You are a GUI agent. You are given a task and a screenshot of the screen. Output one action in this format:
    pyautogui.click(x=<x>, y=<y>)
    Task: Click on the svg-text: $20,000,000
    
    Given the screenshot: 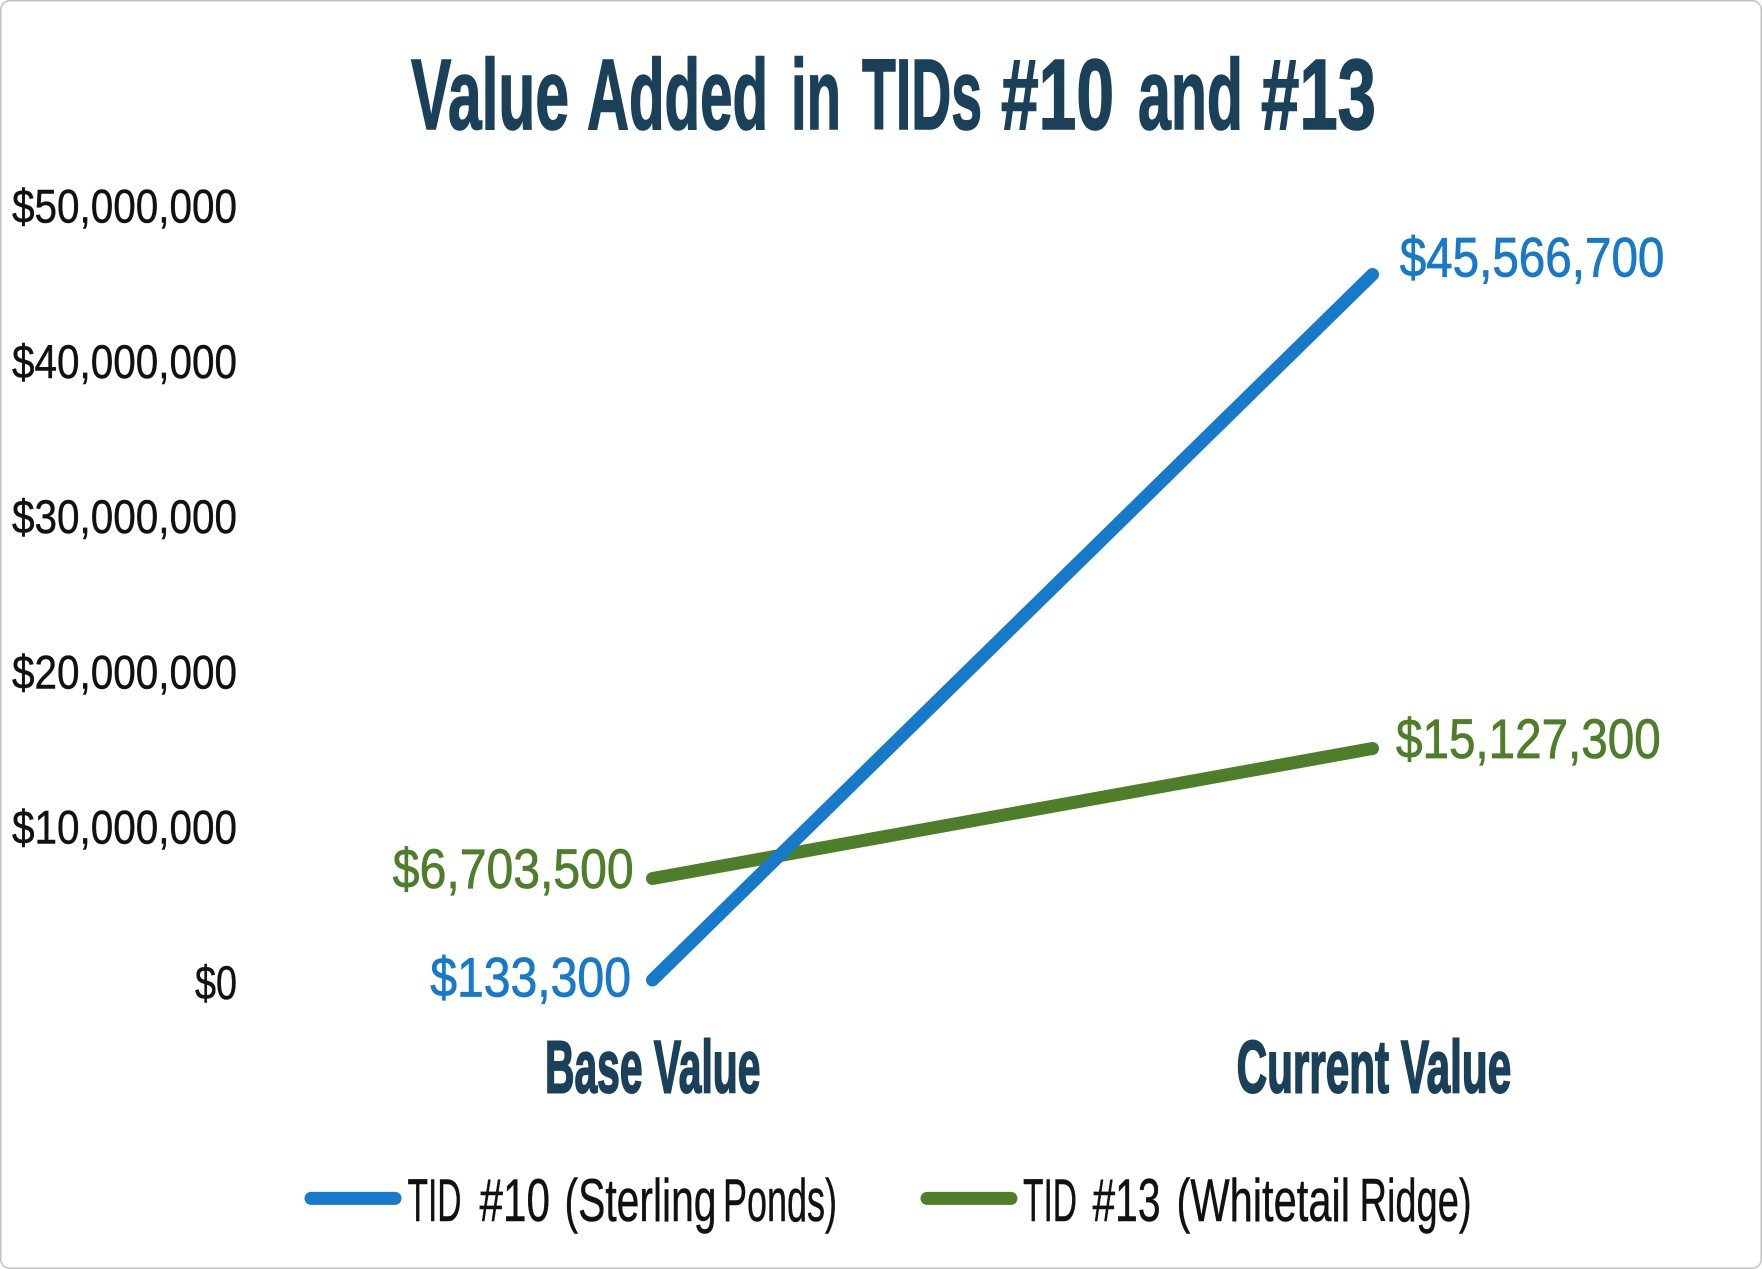 What is the action you would take?
    pyautogui.click(x=124, y=671)
    